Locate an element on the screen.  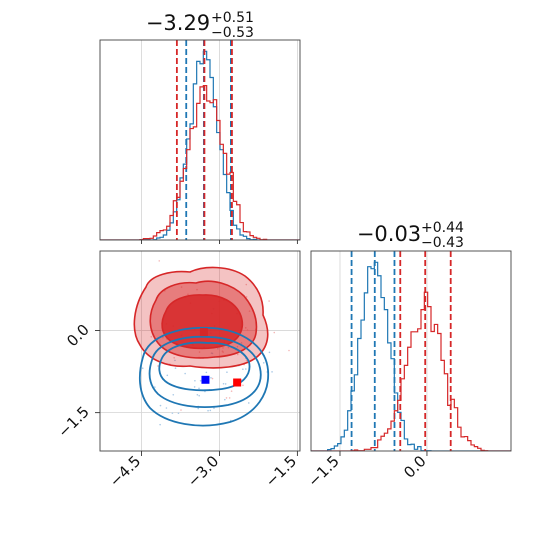
contour-area is located at coordinates (182, 342).